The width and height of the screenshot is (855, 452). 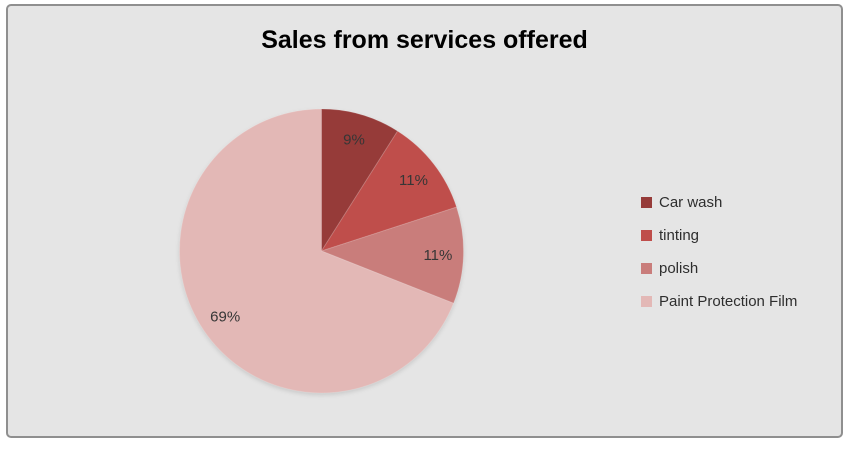 I want to click on legend-item-polish: polish, so click(x=719, y=268).